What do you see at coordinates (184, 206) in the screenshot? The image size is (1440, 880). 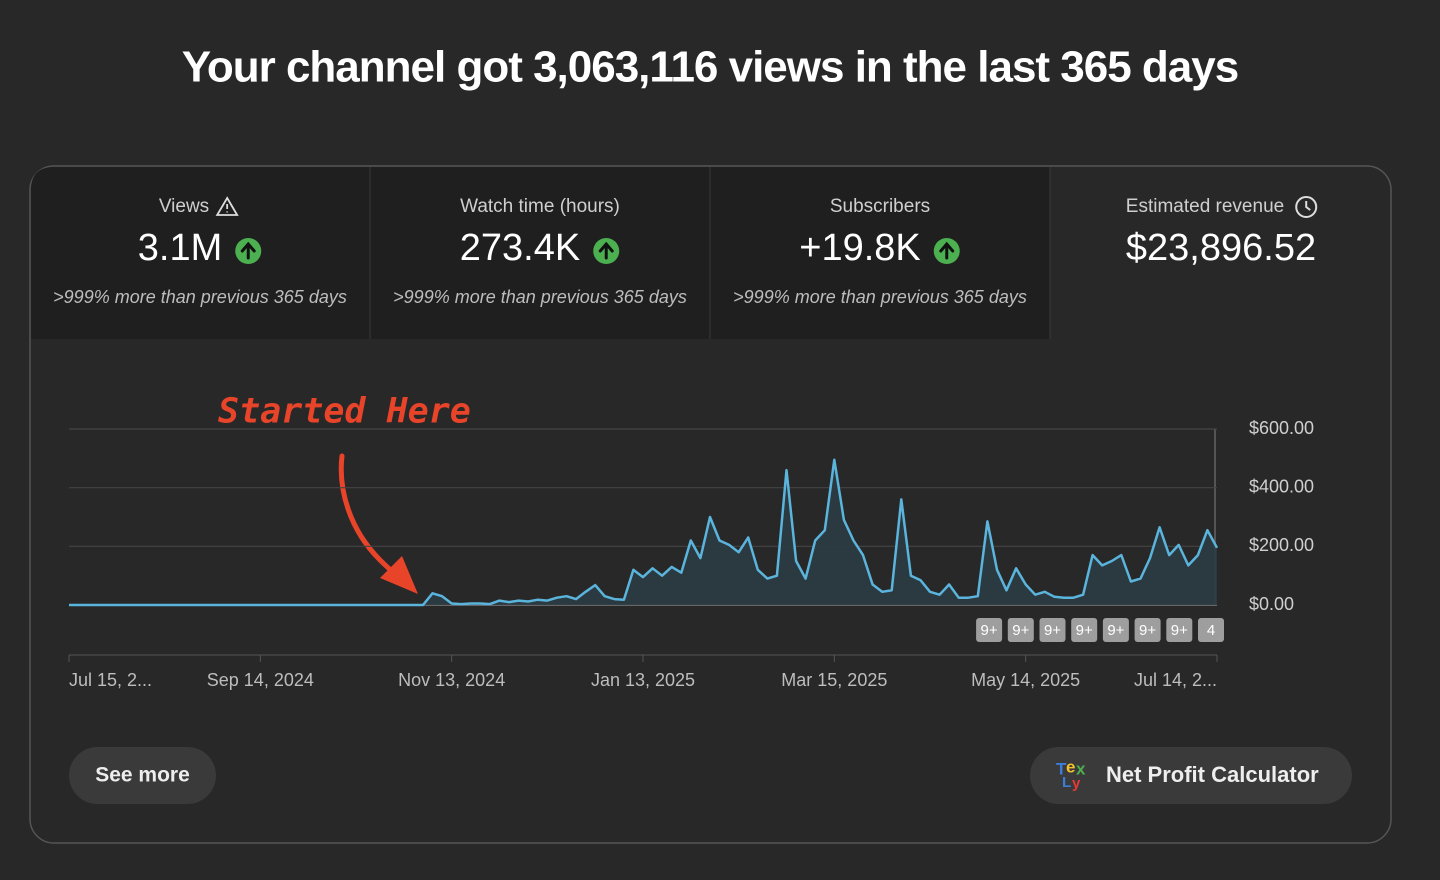 I see `metric-label: Views` at bounding box center [184, 206].